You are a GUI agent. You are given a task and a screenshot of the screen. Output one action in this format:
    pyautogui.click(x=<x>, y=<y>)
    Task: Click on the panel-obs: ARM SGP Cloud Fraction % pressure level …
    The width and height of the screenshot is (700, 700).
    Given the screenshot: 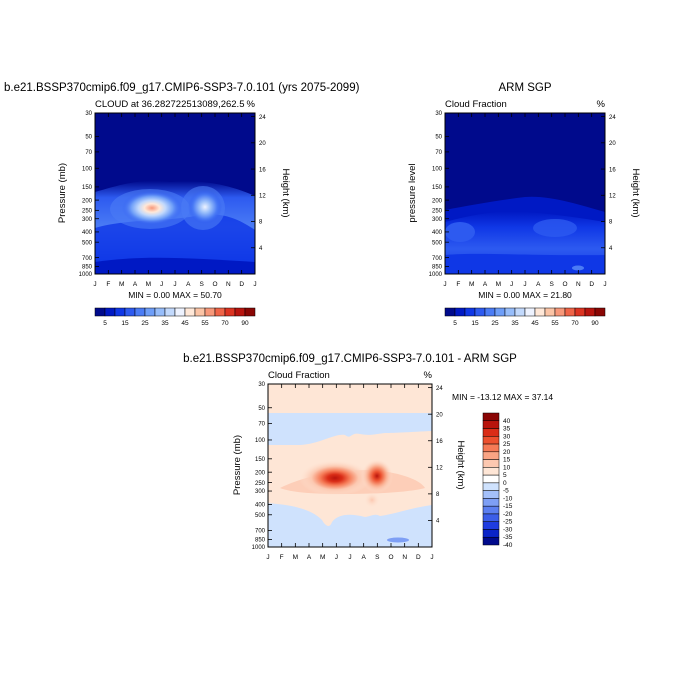 What is the action you would take?
    pyautogui.click(x=524, y=204)
    